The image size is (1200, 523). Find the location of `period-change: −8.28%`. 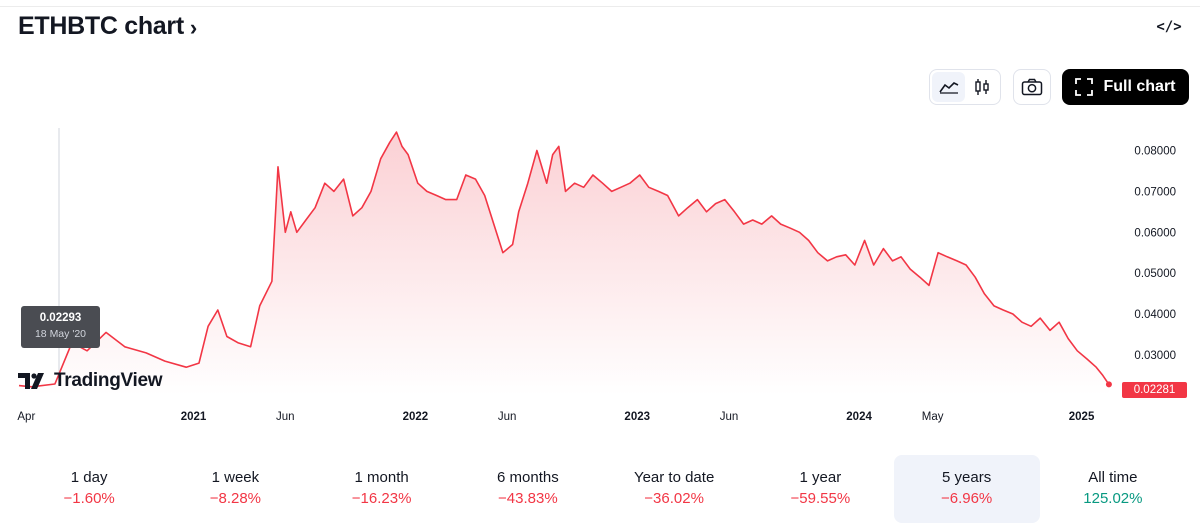

period-change: −8.28% is located at coordinates (235, 498).